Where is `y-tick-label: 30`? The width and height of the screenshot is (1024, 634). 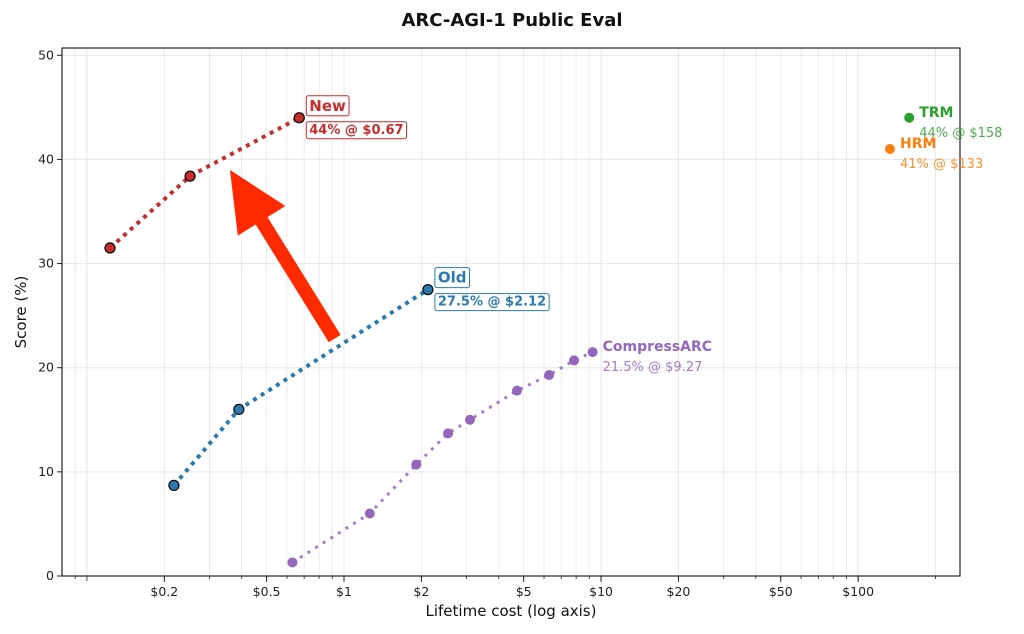 y-tick-label: 30 is located at coordinates (46, 263).